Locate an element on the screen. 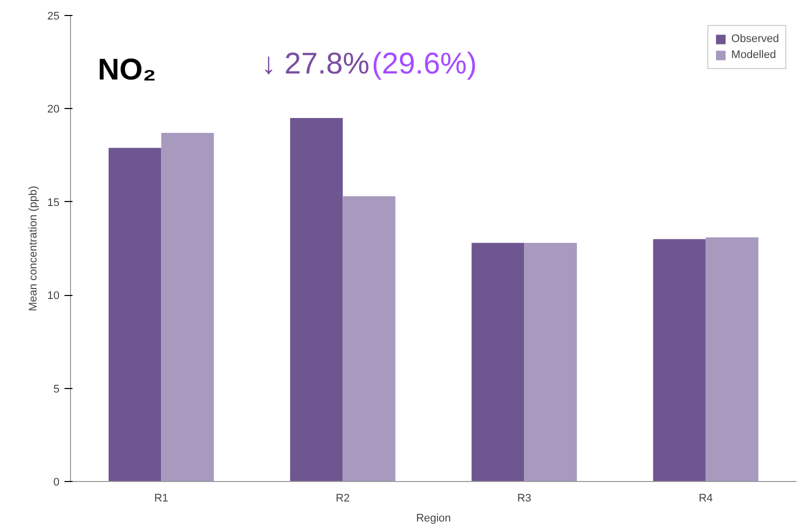 This screenshot has height=527, width=801. annotation: NO₂ is located at coordinates (127, 69).